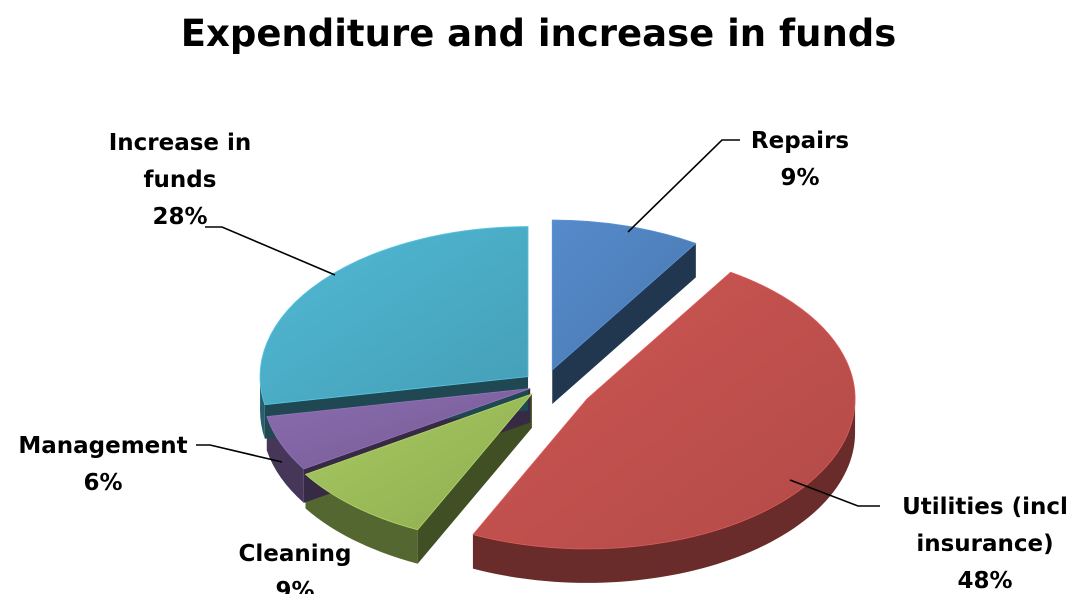  I want to click on slice-value-utilities-incl-insurance: 48%, so click(984, 581).